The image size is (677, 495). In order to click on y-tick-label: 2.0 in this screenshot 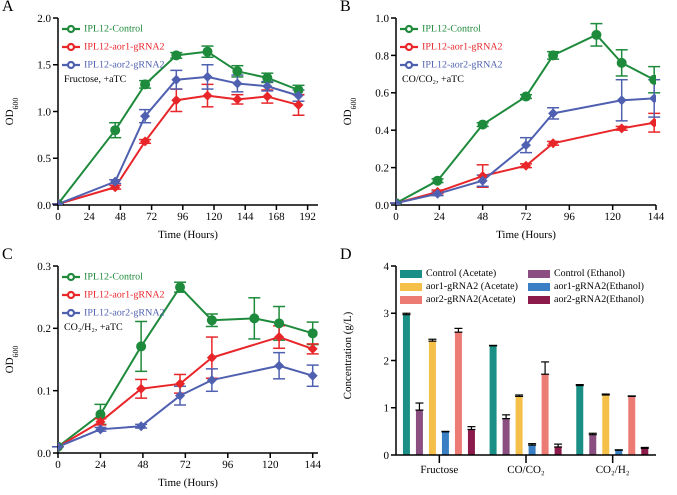, I will do `click(44, 18)`.